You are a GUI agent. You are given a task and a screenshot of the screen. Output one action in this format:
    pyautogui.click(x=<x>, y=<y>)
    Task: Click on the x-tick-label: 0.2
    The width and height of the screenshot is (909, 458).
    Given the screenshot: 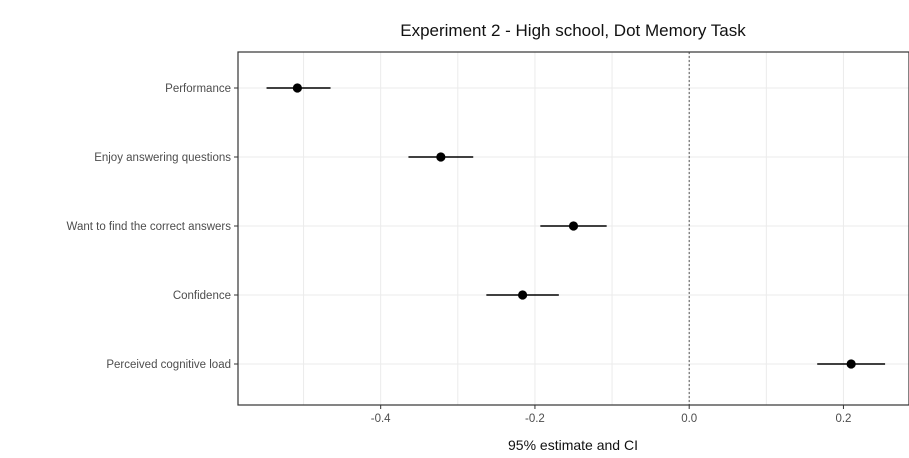 What is the action you would take?
    pyautogui.click(x=843, y=419)
    